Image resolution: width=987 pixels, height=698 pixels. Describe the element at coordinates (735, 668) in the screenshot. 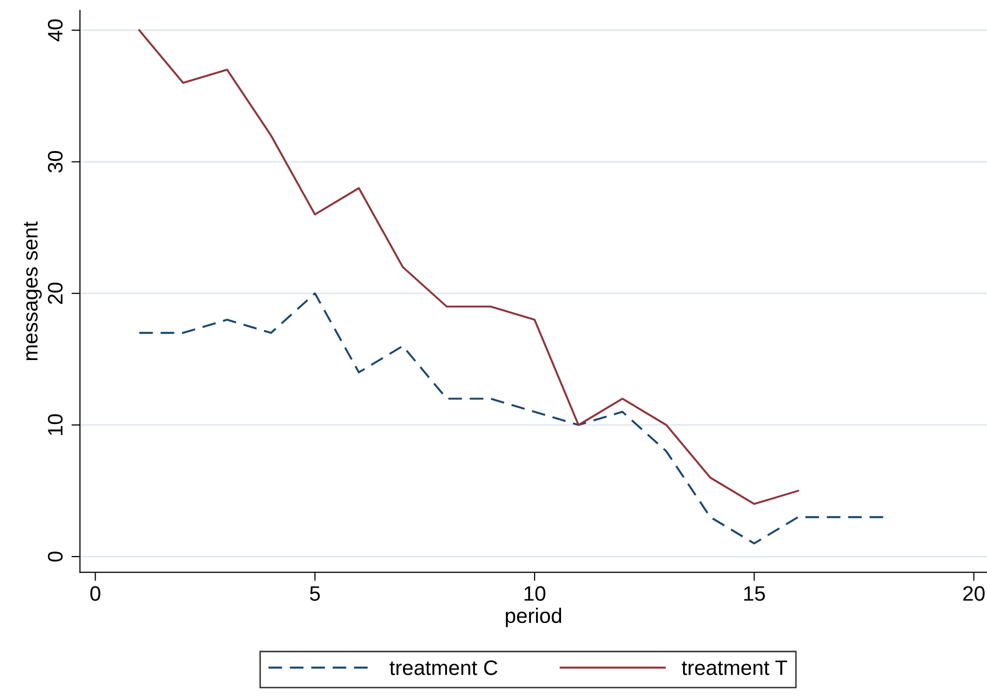

I see `legend-label: treatment T` at that location.